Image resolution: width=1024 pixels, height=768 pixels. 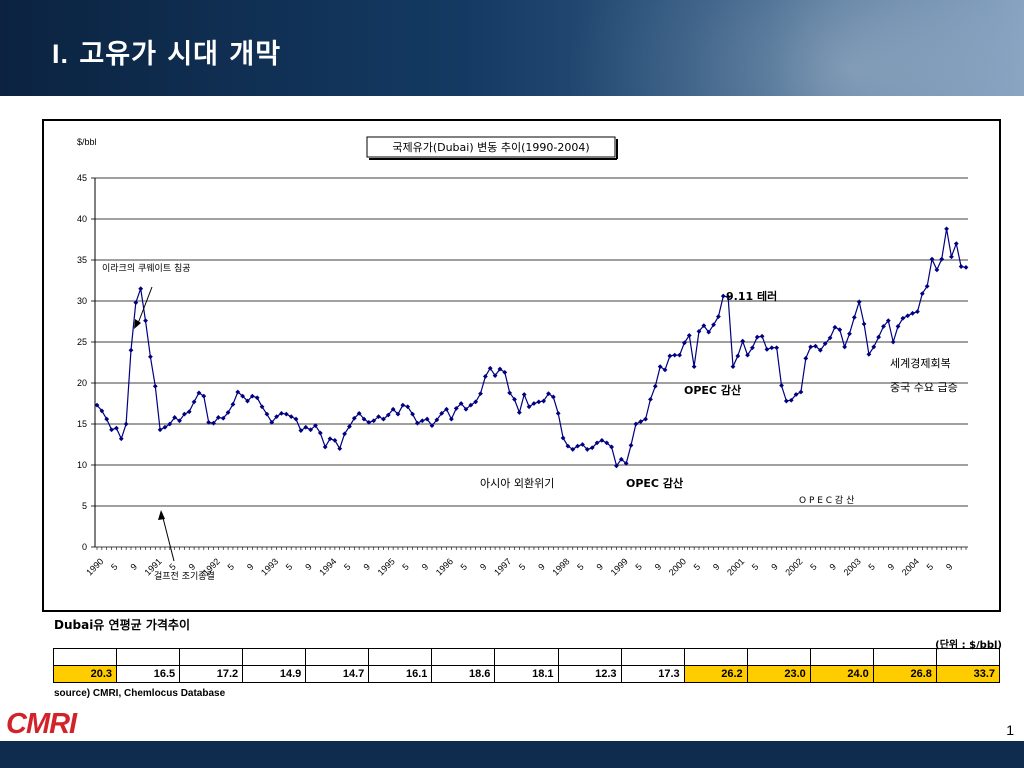 What do you see at coordinates (920, 363) in the screenshot?
I see `annotation-label: 세계경제회복` at bounding box center [920, 363].